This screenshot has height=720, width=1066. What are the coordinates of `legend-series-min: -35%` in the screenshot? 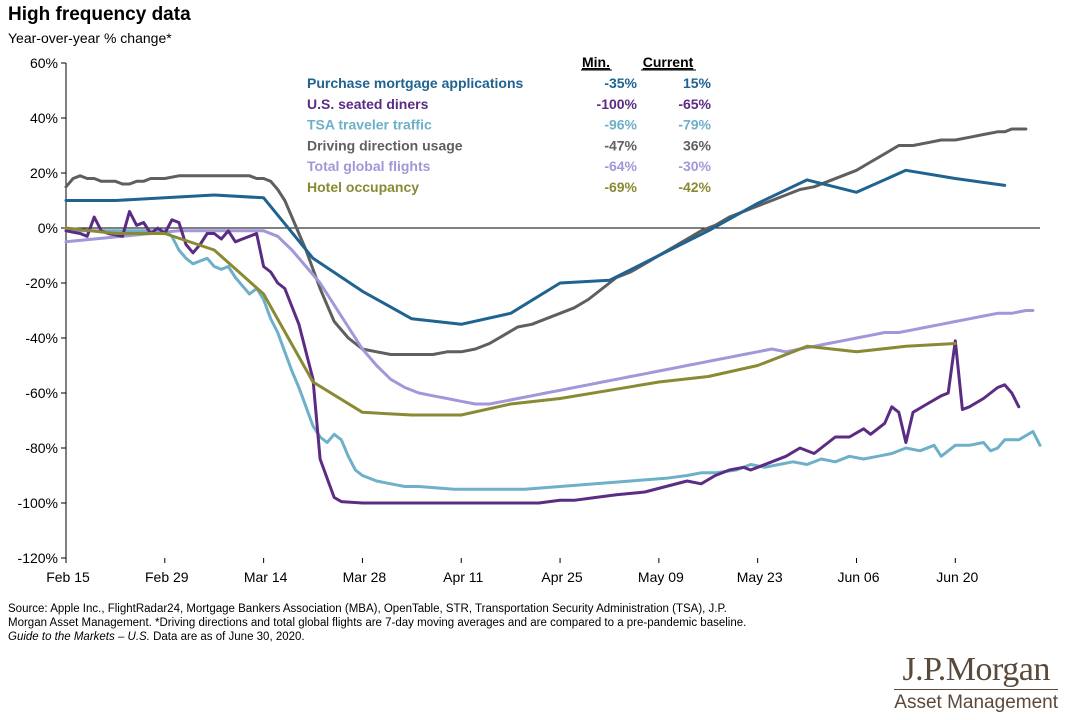 It's located at (620, 83).